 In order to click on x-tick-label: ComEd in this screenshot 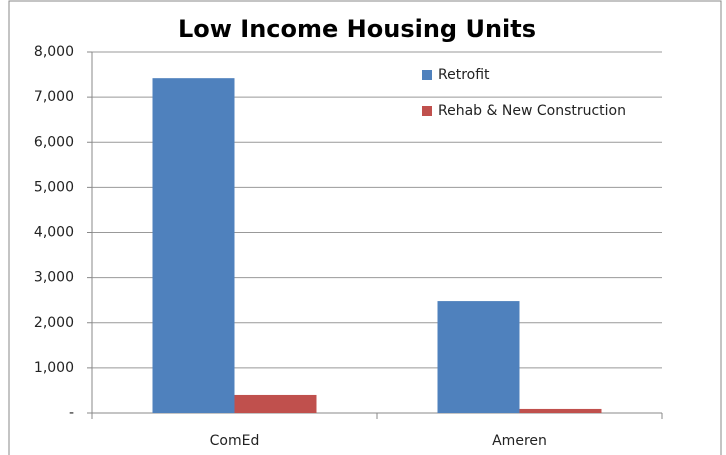, I will do `click(235, 441)`.